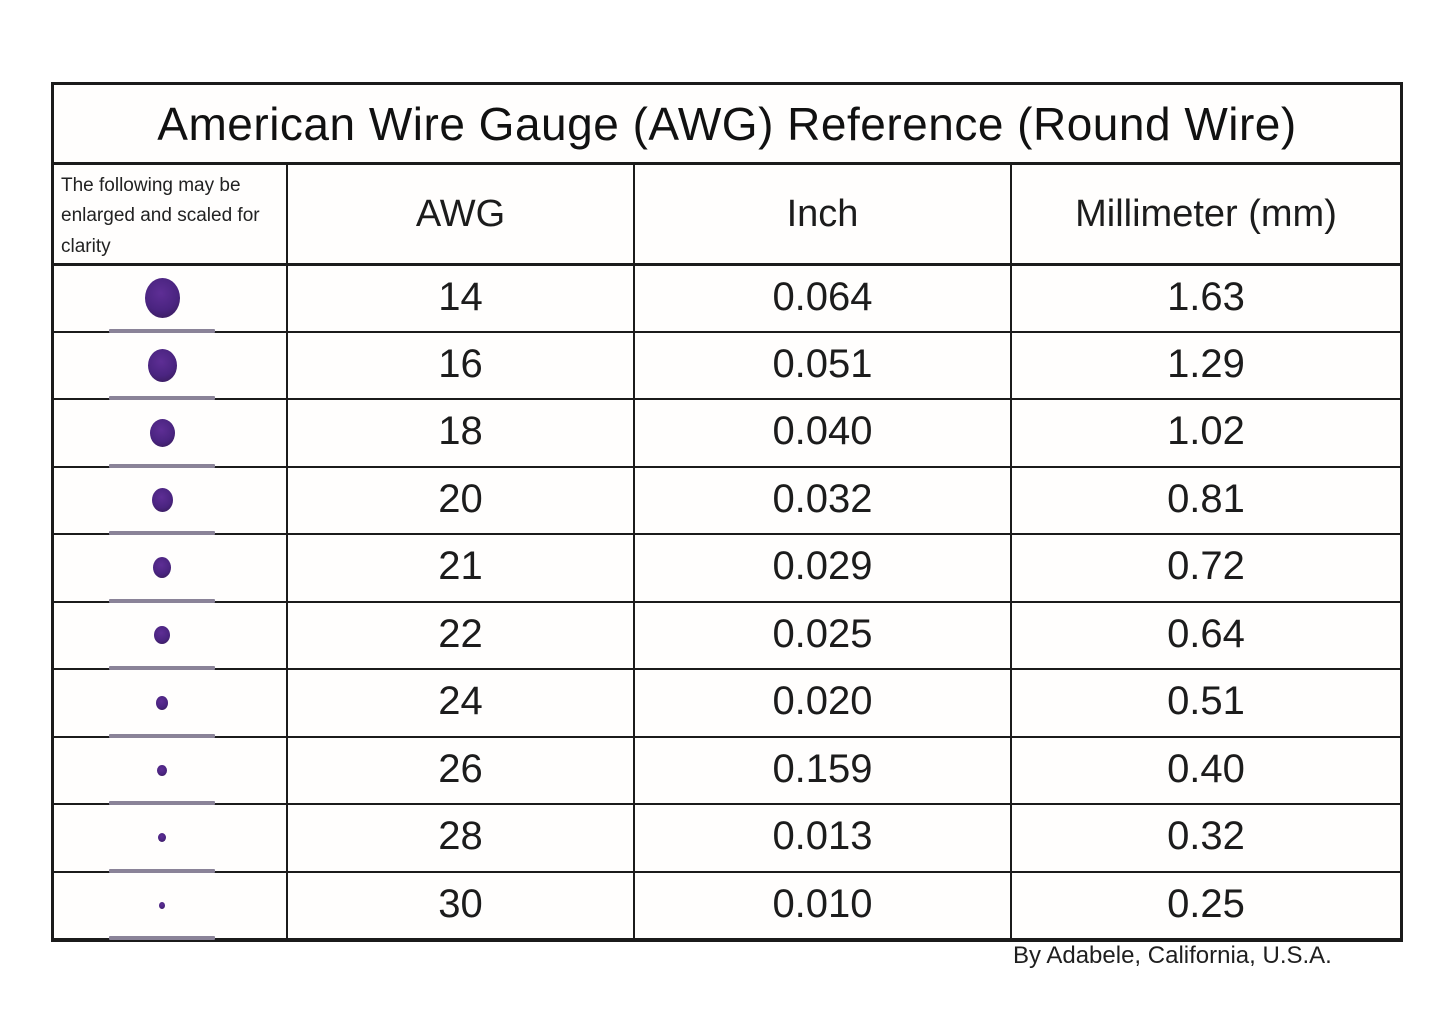  I want to click on inch-value: 0.029, so click(821, 567).